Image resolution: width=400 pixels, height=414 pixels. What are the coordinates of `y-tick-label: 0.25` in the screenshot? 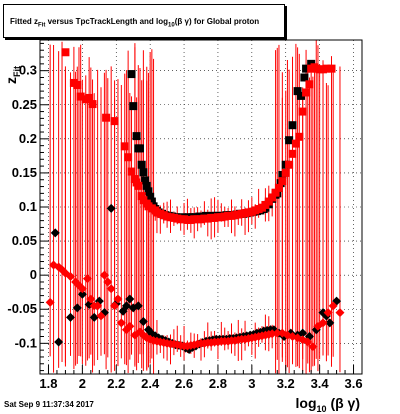 It's located at (24, 104).